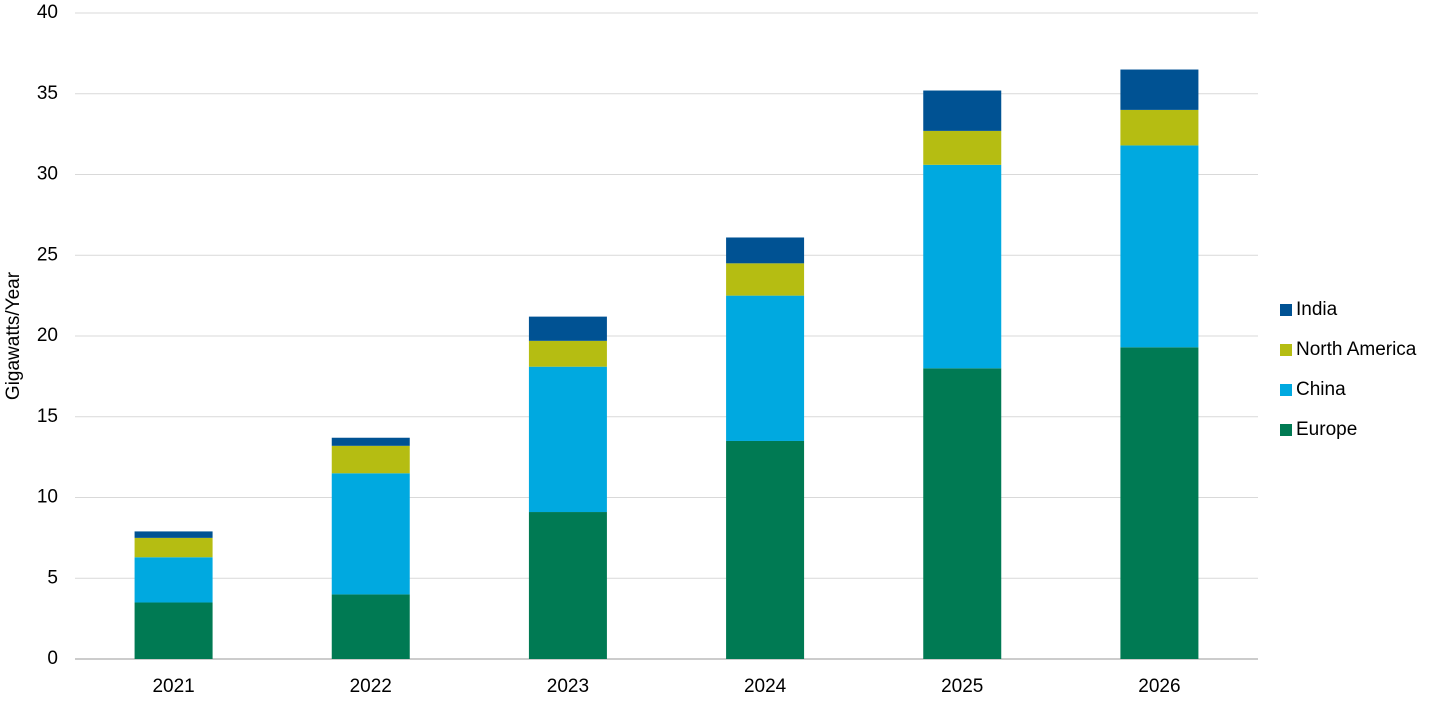 Image resolution: width=1440 pixels, height=701 pixels. What do you see at coordinates (765, 686) in the screenshot?
I see `x-tick-label: 2024` at bounding box center [765, 686].